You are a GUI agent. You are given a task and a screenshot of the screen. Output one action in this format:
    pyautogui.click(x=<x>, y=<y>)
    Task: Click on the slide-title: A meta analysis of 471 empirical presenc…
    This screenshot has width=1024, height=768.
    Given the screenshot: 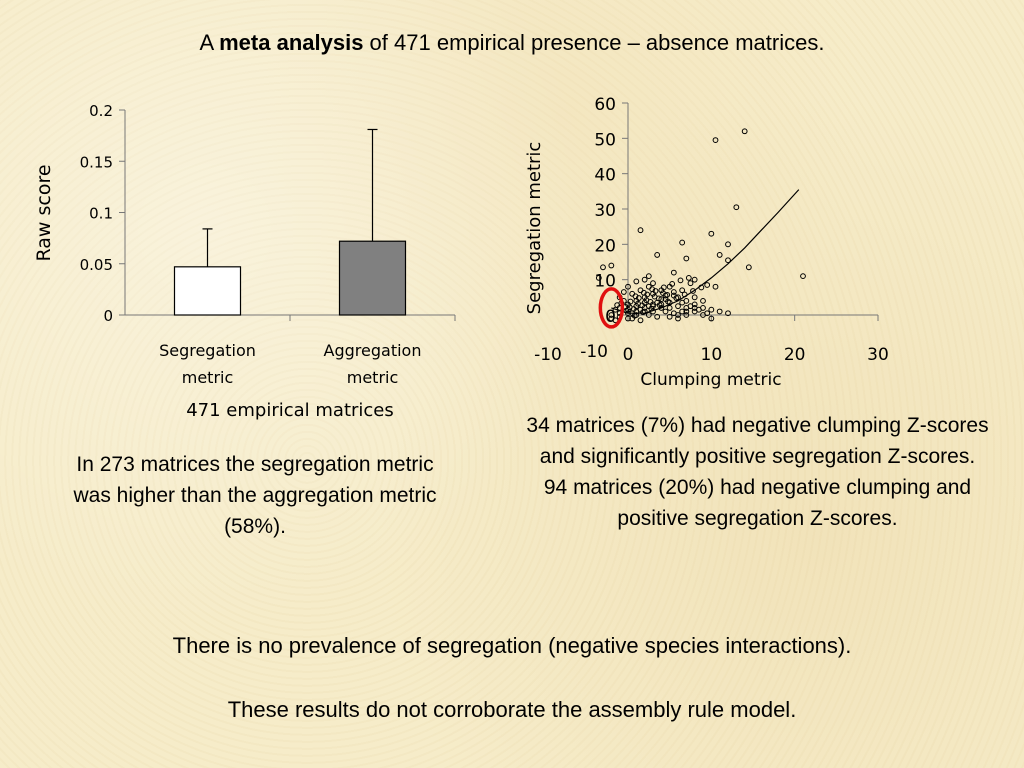 What is the action you would take?
    pyautogui.click(x=512, y=43)
    